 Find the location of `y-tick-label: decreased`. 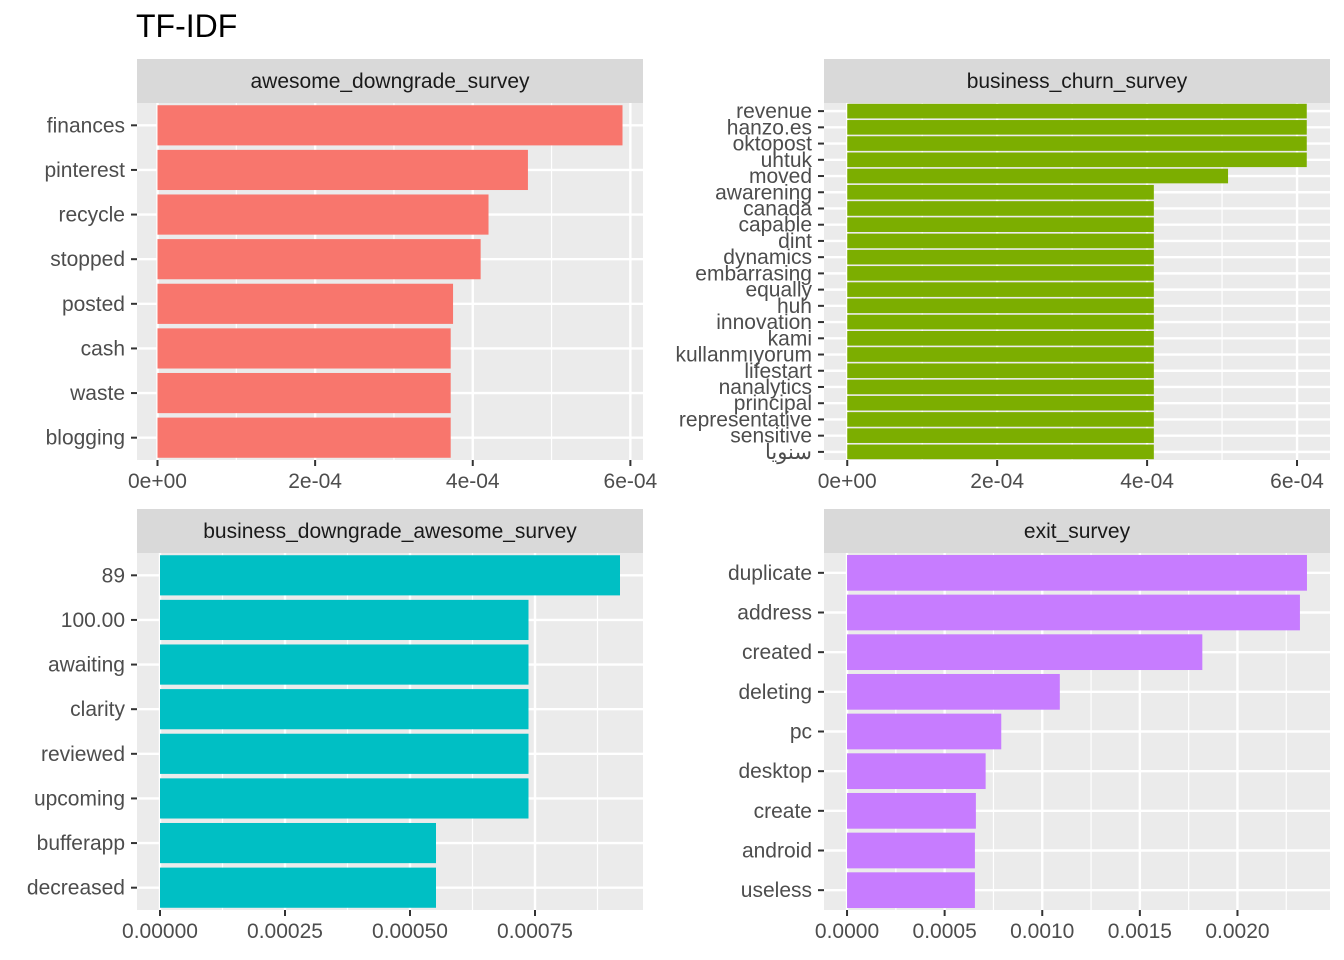

y-tick-label: decreased is located at coordinates (76, 888).